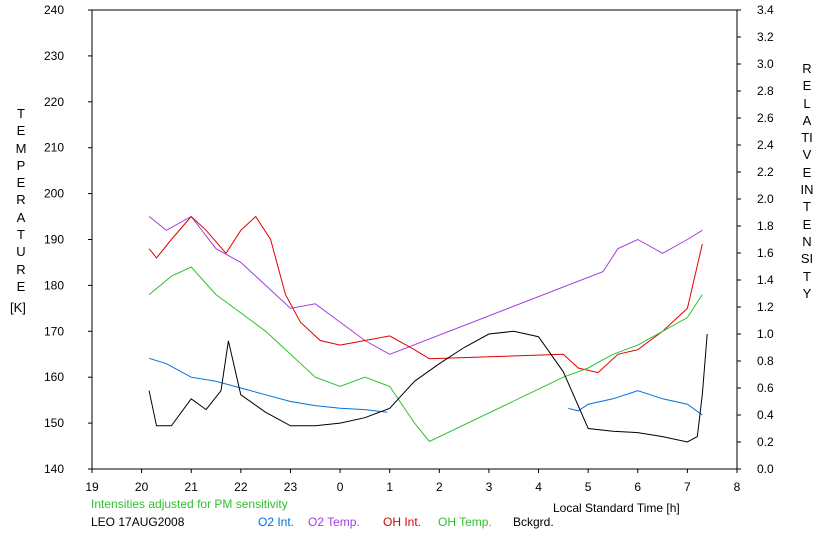 Image resolution: width=828 pixels, height=535 pixels. Describe the element at coordinates (538, 487) in the screenshot. I see `bottom-tick-label: 4` at that location.